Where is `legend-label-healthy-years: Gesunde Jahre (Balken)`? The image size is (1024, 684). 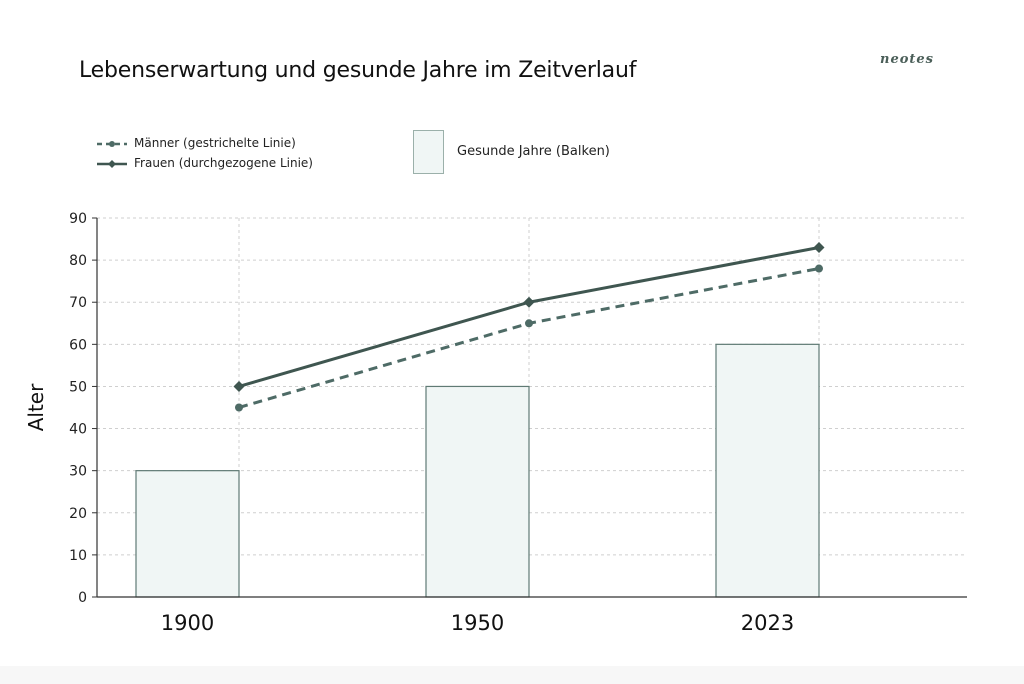
legend-label-healthy-years: Gesunde Jahre (Balken) is located at coordinates (533, 151).